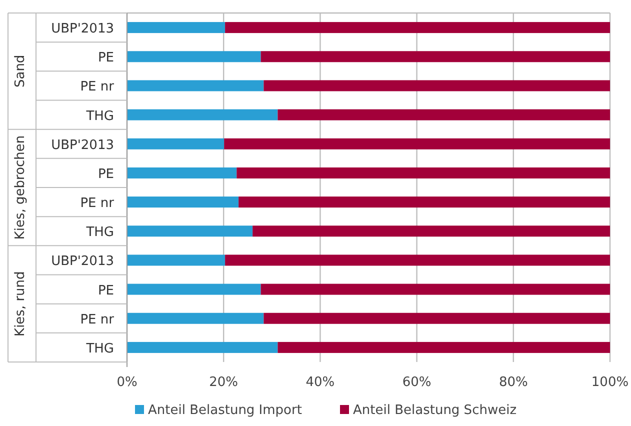 This screenshot has width=631, height=426. I want to click on x-tick-label: 0%, so click(127, 382).